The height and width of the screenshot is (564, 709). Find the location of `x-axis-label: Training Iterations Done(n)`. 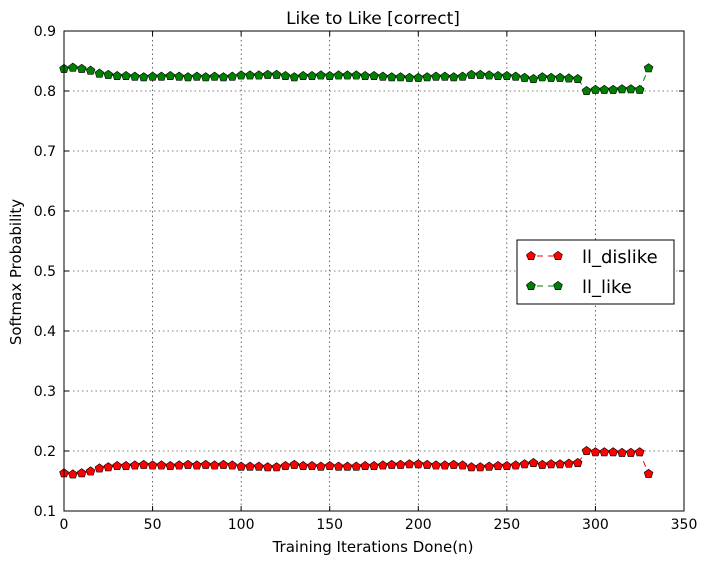

x-axis-label: Training Iterations Done(n) is located at coordinates (373, 547).